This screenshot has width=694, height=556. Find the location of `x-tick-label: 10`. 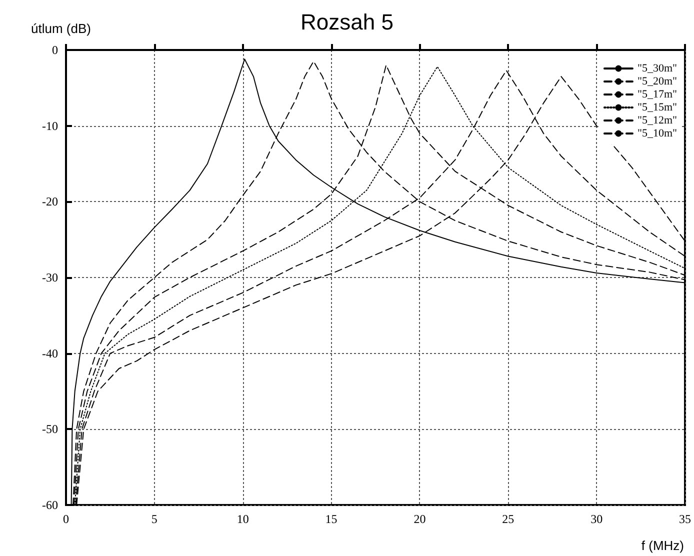

x-tick-label: 10 is located at coordinates (242, 519).